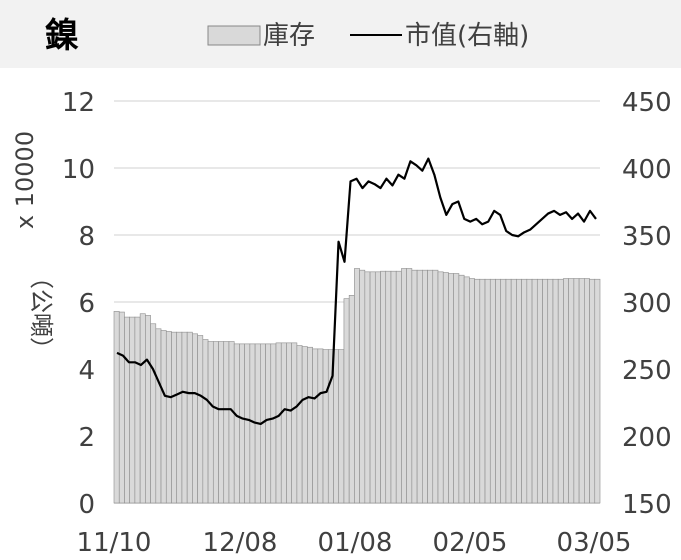 The image size is (681, 560). What do you see at coordinates (470, 543) in the screenshot?
I see `x-tick-label: 02/05` at bounding box center [470, 543].